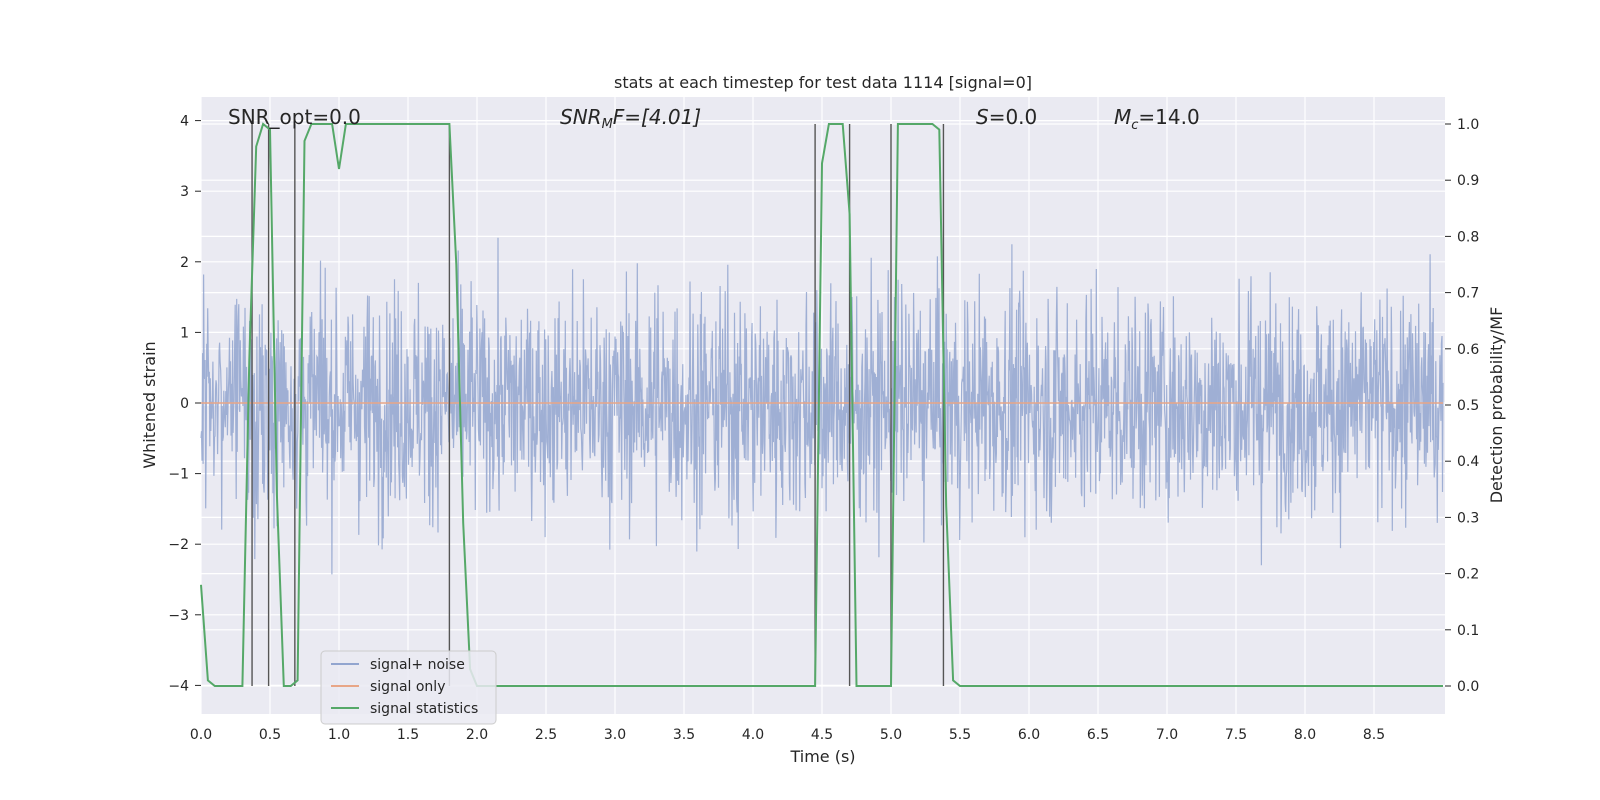 The height and width of the screenshot is (800, 1600). Describe the element at coordinates (615, 735) in the screenshot. I see `x-tick-label: 3.0` at that location.